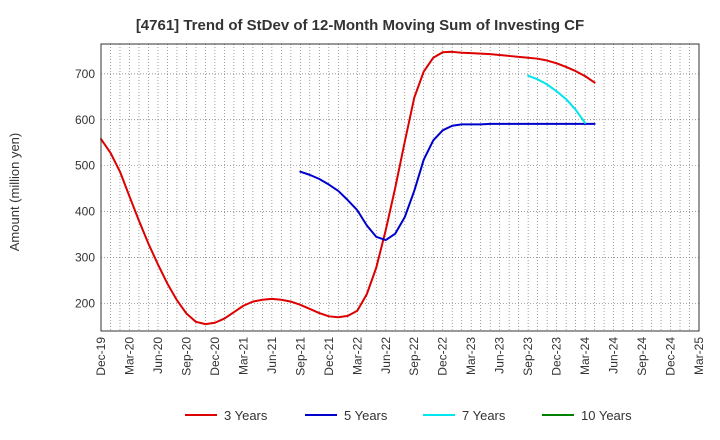  I want to click on y-tick-label: 200, so click(85, 303).